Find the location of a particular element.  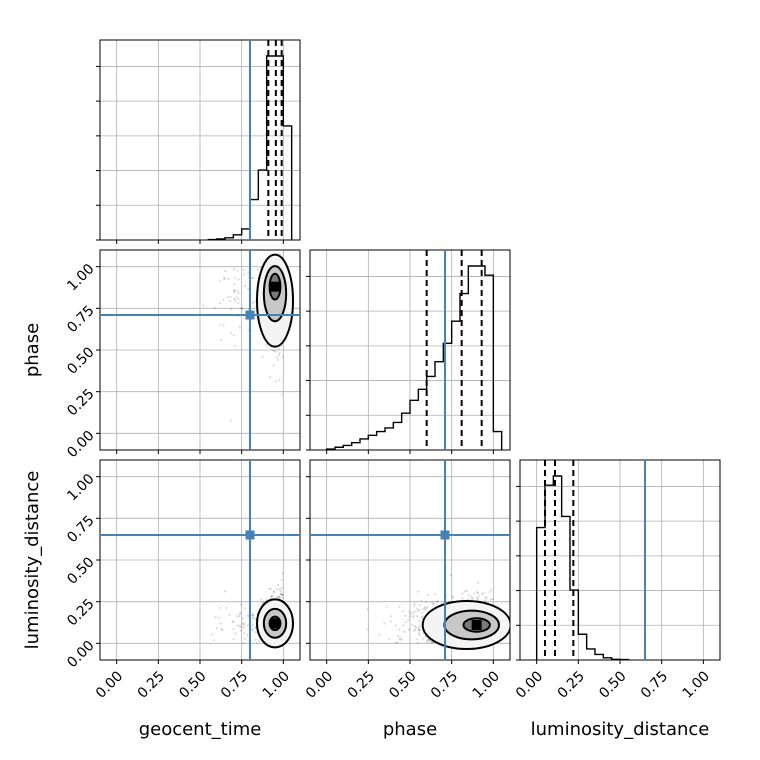

y-axis-label-phase: phase is located at coordinates (32, 350).